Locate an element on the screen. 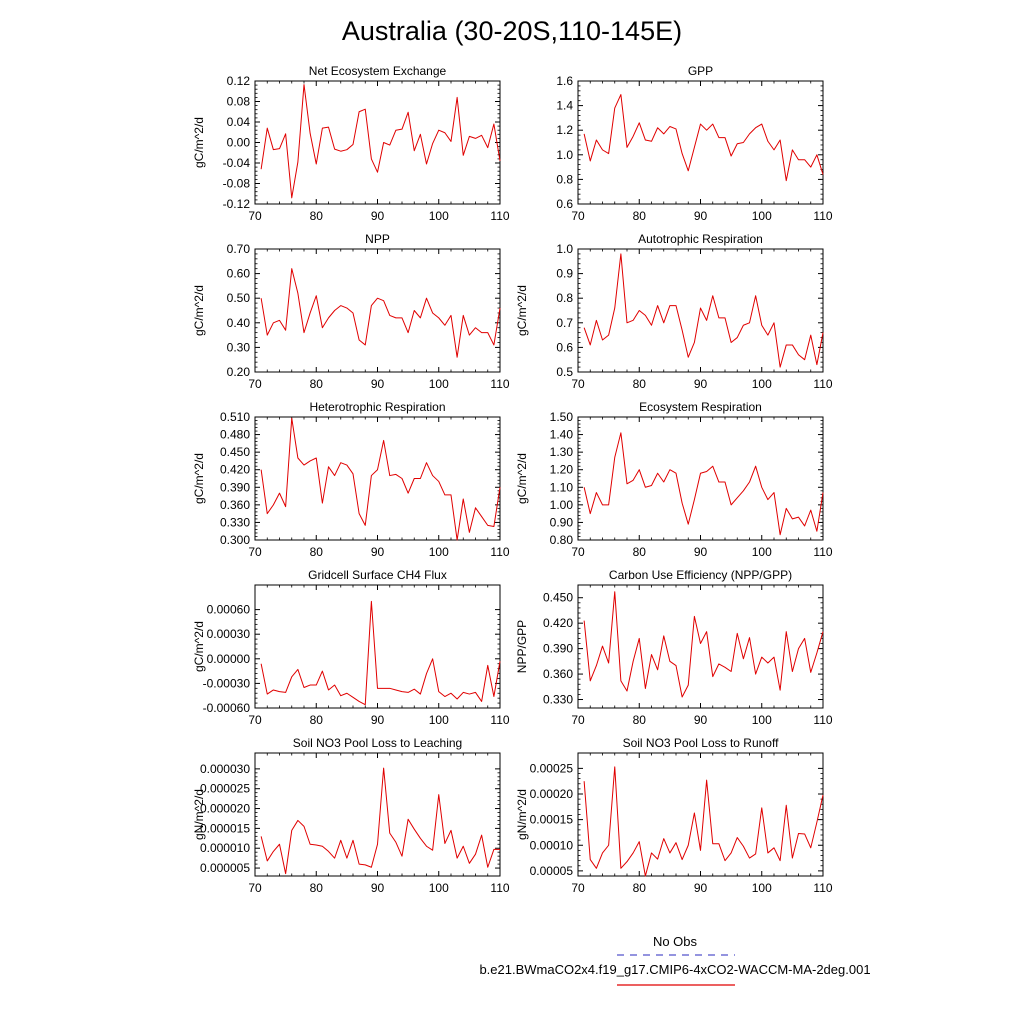 The height and width of the screenshot is (1024, 1024). y-tick-label: 0.00015 is located at coordinates (552, 820).